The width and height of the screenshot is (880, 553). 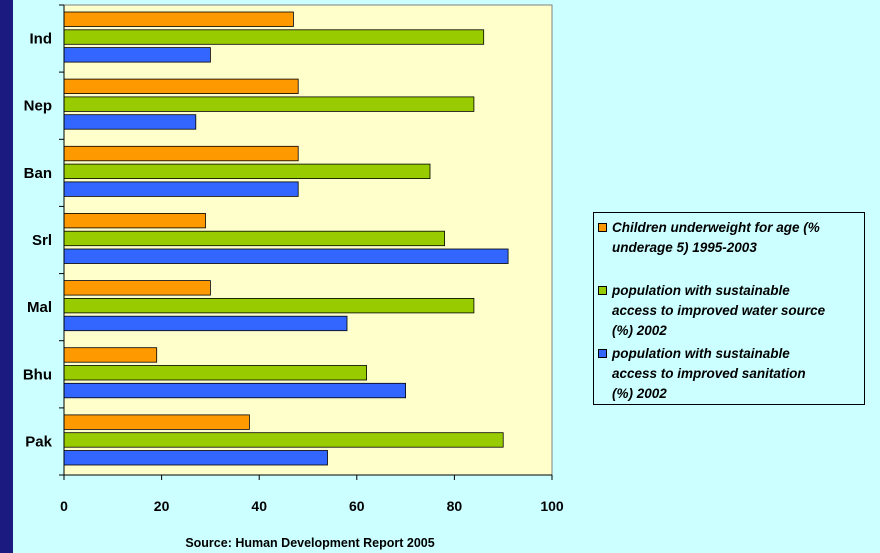 I want to click on category-label-mal: Mal, so click(x=39, y=307).